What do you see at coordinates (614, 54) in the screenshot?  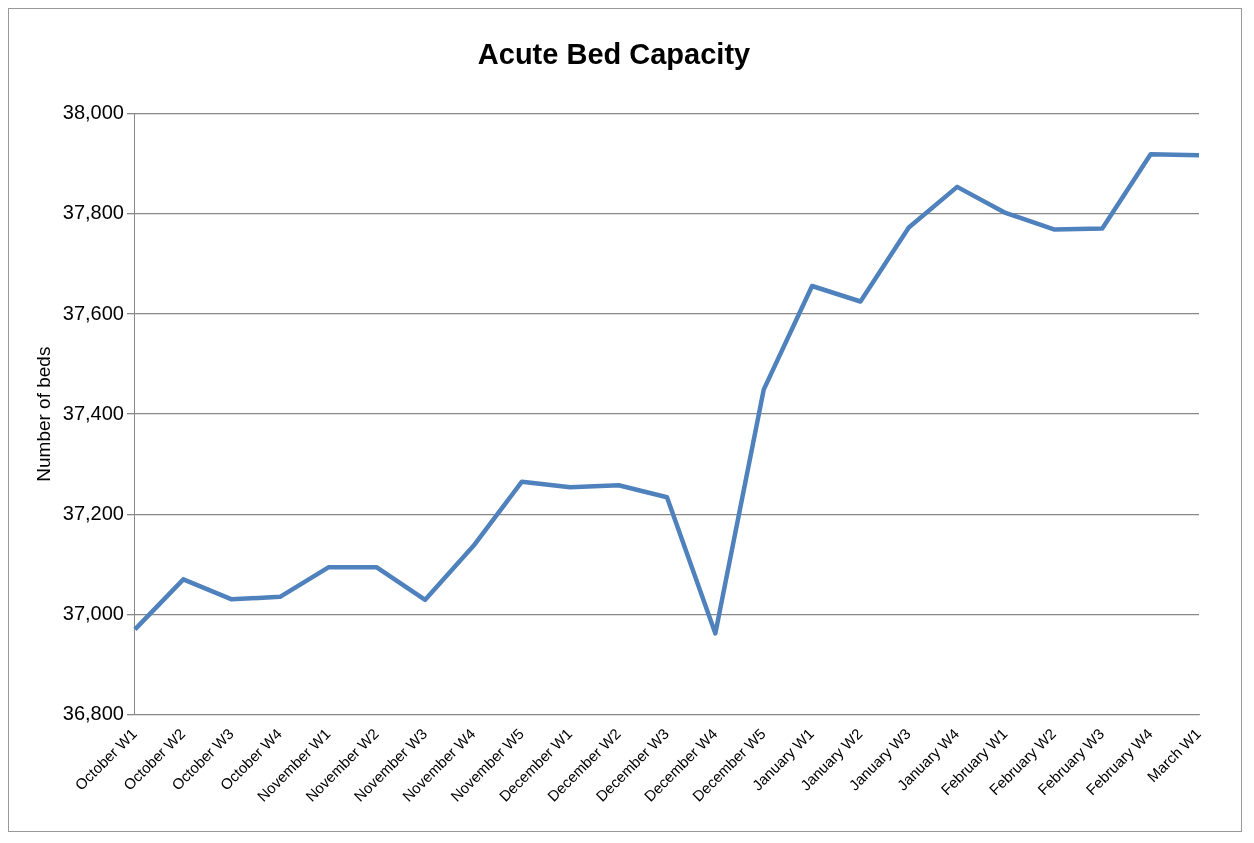 I see `chart-title: Acute Bed Capacity` at bounding box center [614, 54].